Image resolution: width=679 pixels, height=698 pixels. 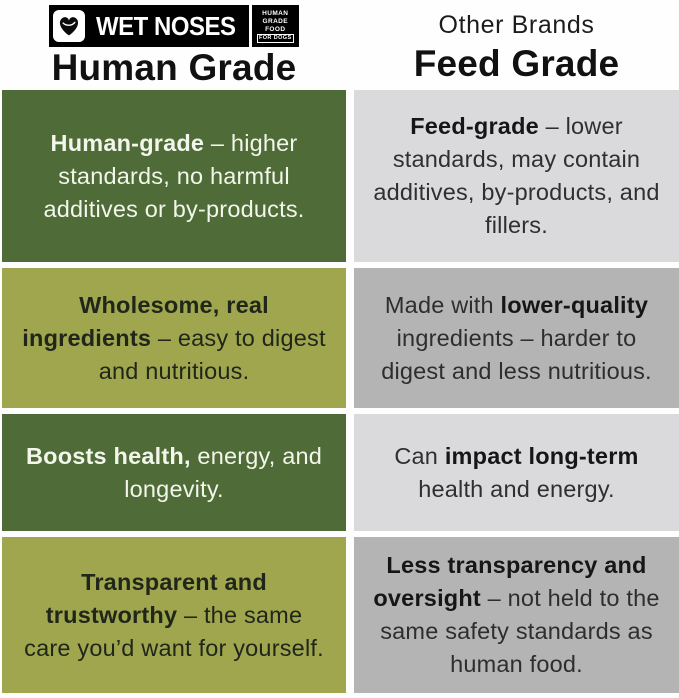 What do you see at coordinates (275, 13) in the screenshot?
I see `logo-tagline-line: HUMAN` at bounding box center [275, 13].